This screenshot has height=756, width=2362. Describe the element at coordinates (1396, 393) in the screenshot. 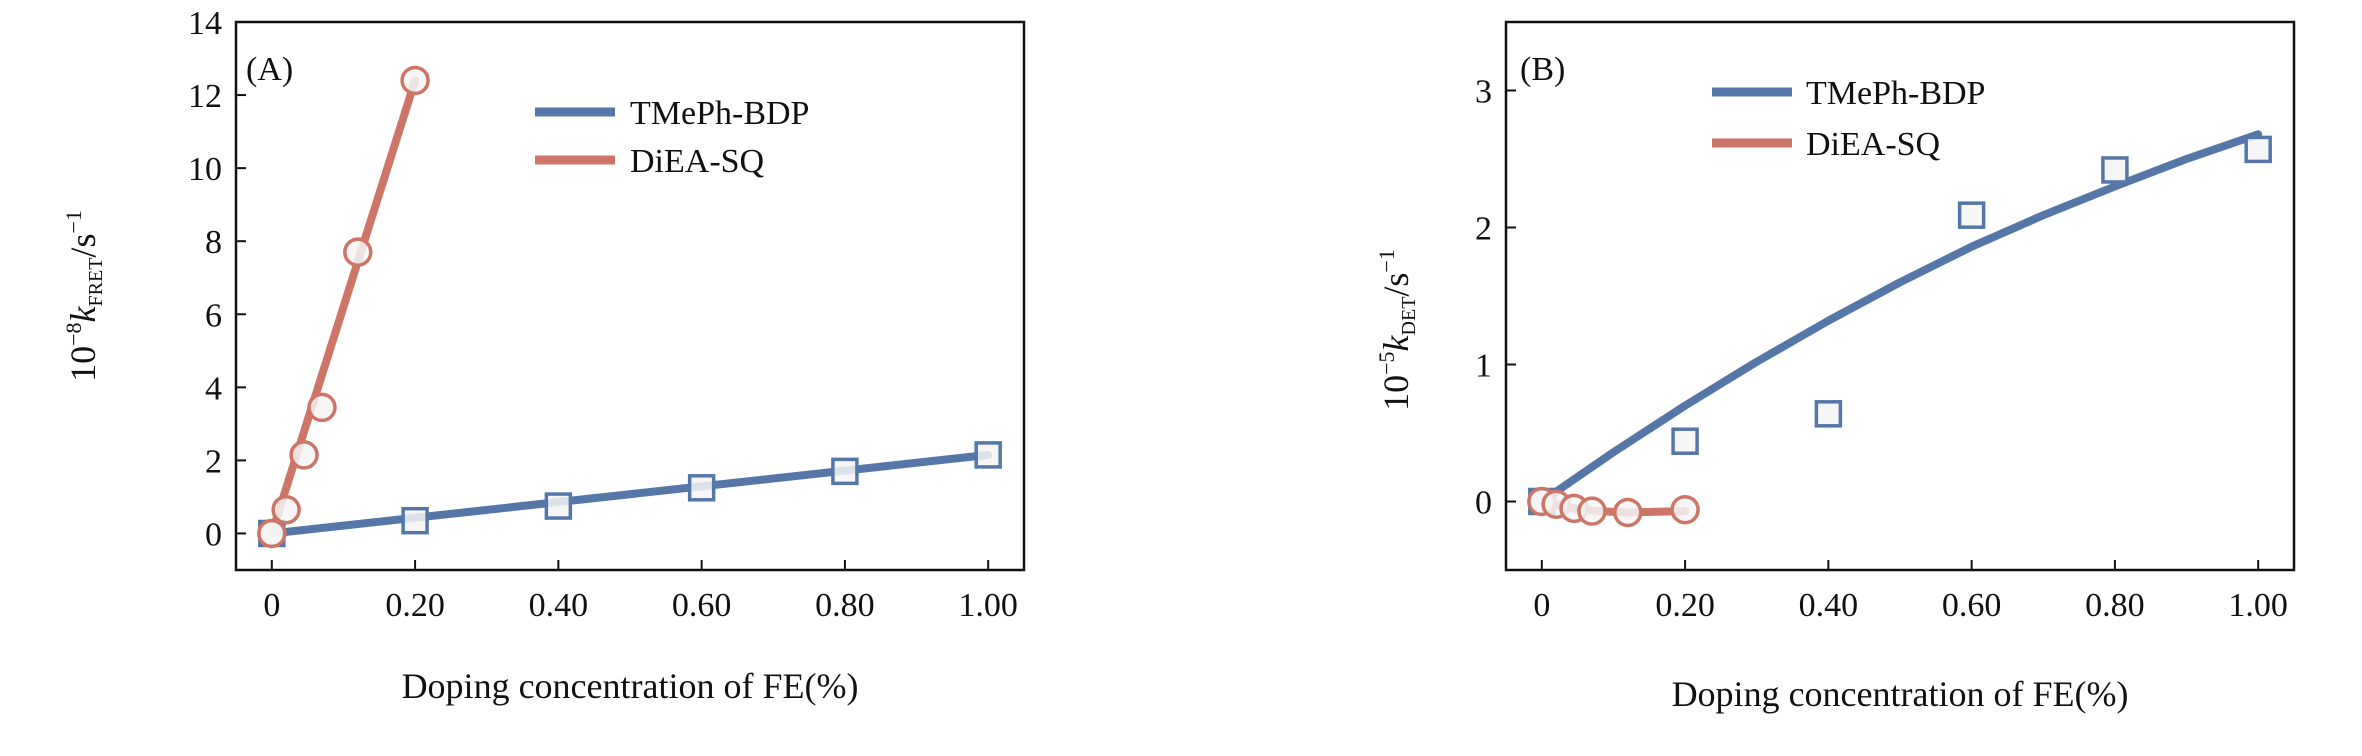

I see `y-axis-prefix-b: 10` at that location.